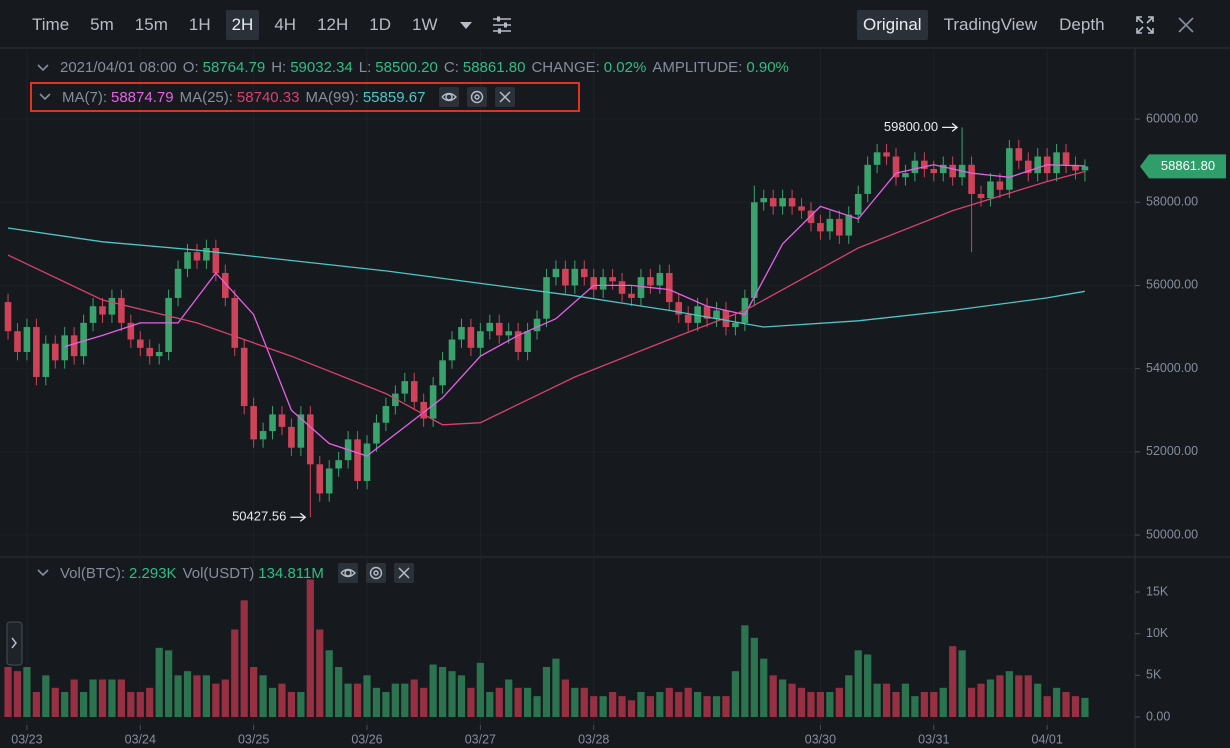 This screenshot has height=748, width=1230. Describe the element at coordinates (1145, 25) in the screenshot. I see `fullscreen-button` at that location.